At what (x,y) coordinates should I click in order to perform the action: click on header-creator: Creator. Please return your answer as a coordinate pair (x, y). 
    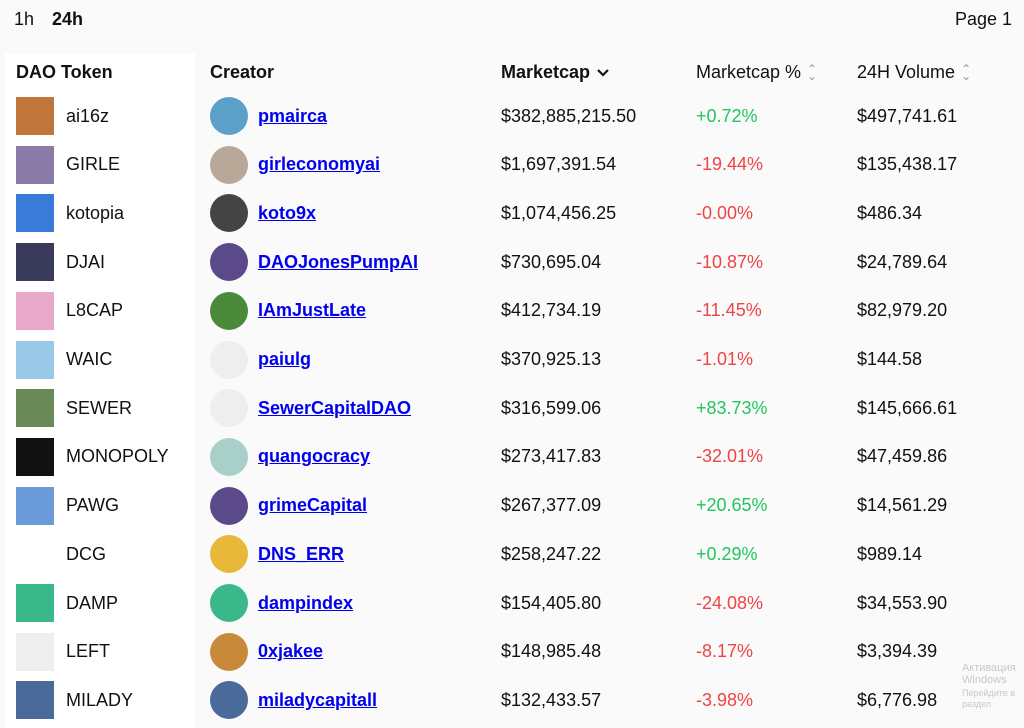
    Looking at the image, I should click on (242, 72).